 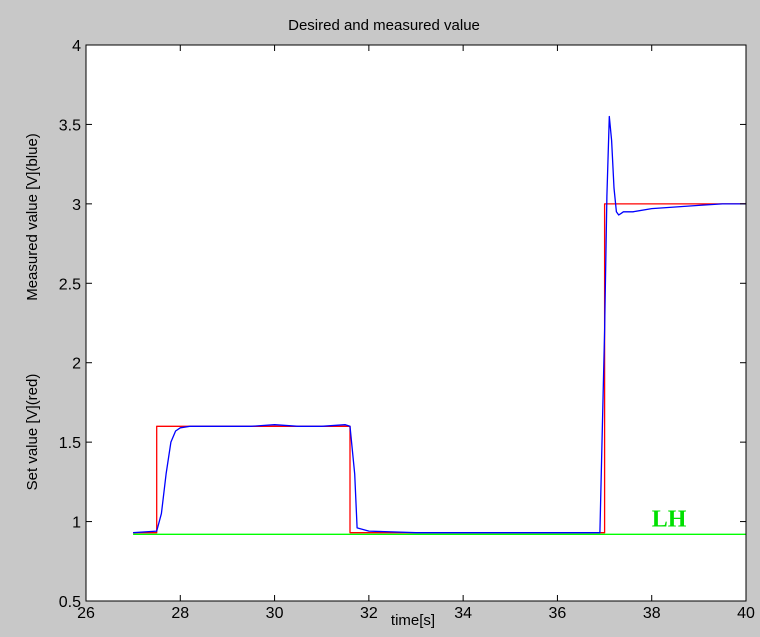 What do you see at coordinates (76, 364) in the screenshot?
I see `y-tick-label: 2` at bounding box center [76, 364].